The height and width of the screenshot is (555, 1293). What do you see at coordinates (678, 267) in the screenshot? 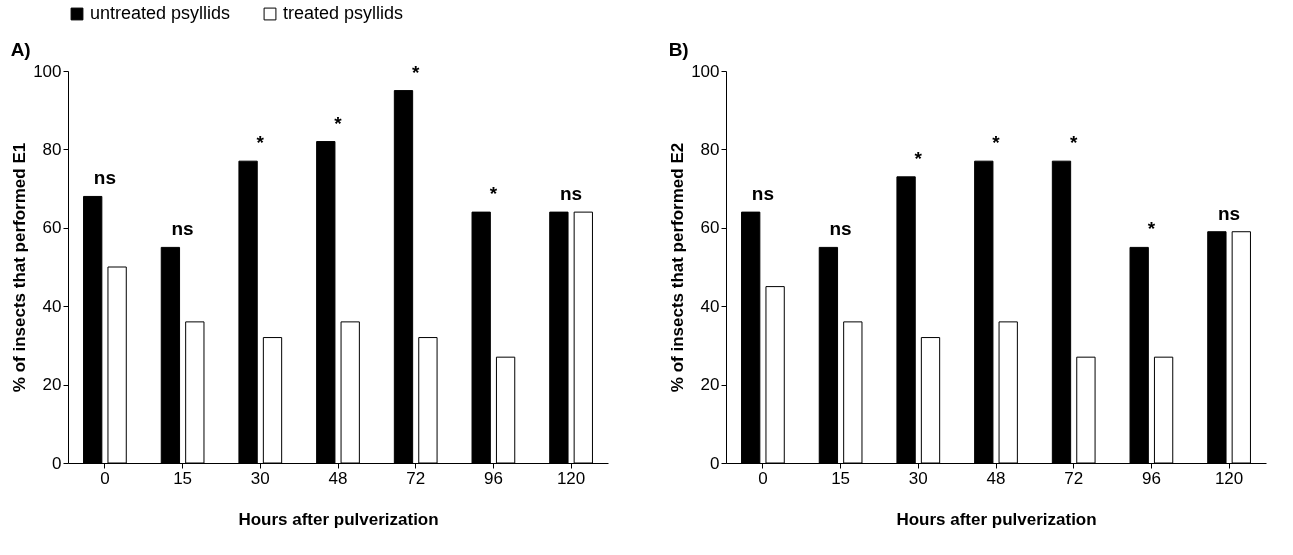
I see `y-axis-title: % of insects that performed E2` at bounding box center [678, 267].